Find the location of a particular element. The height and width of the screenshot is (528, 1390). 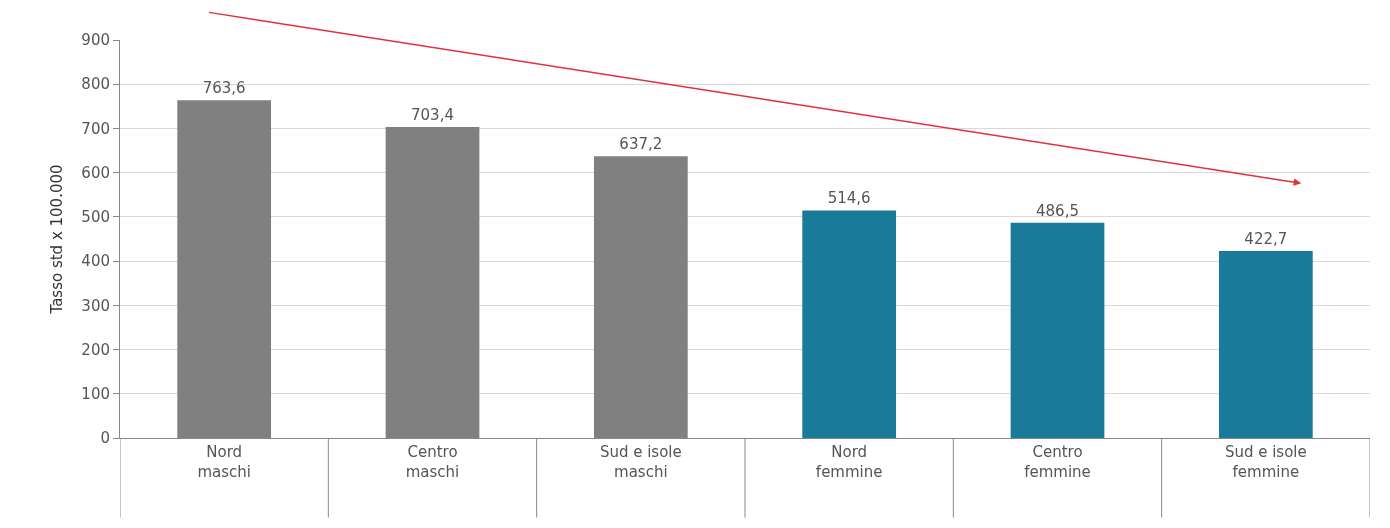

data-label: 422,7 is located at coordinates (1266, 239).